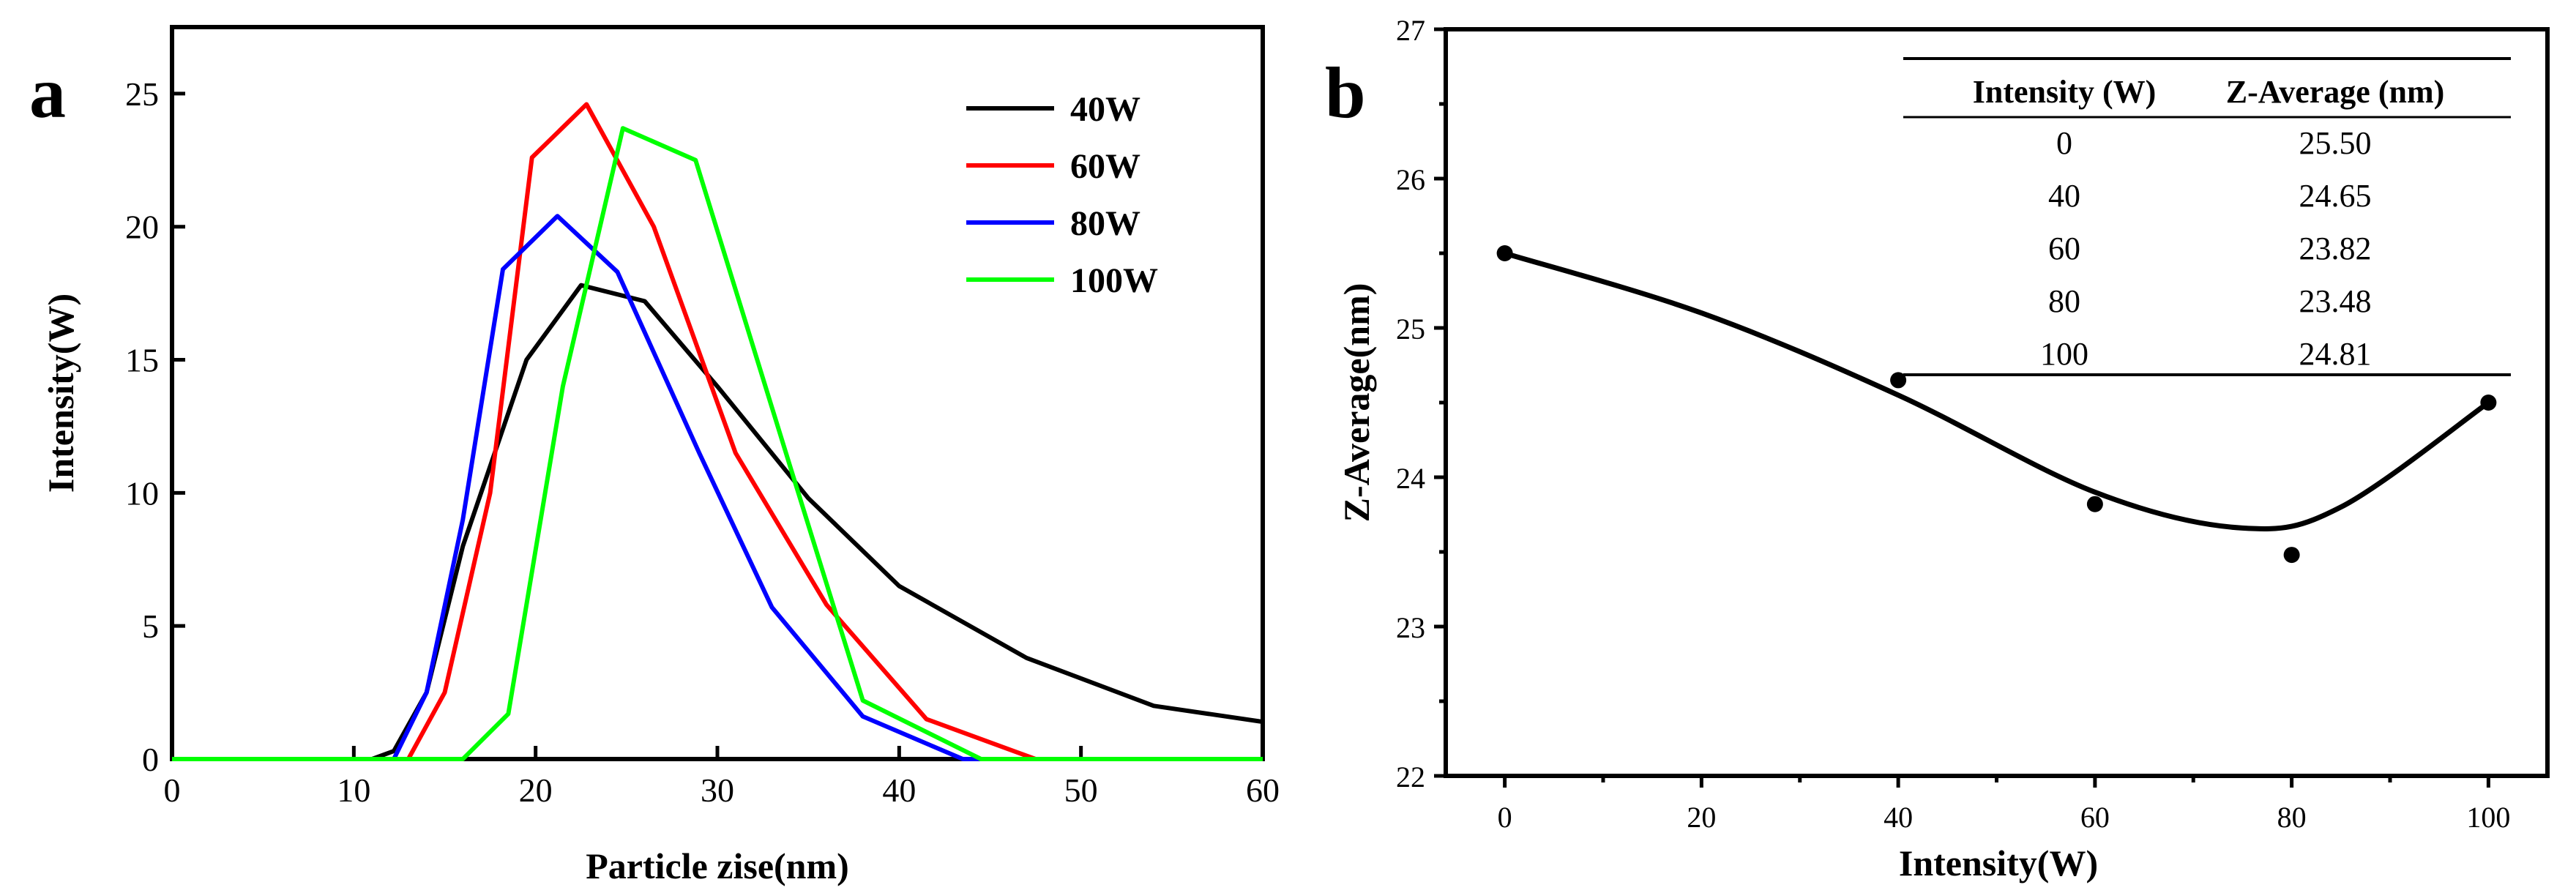  What do you see at coordinates (2095, 817) in the screenshot?
I see `panel-b-x-tick-label: 60` at bounding box center [2095, 817].